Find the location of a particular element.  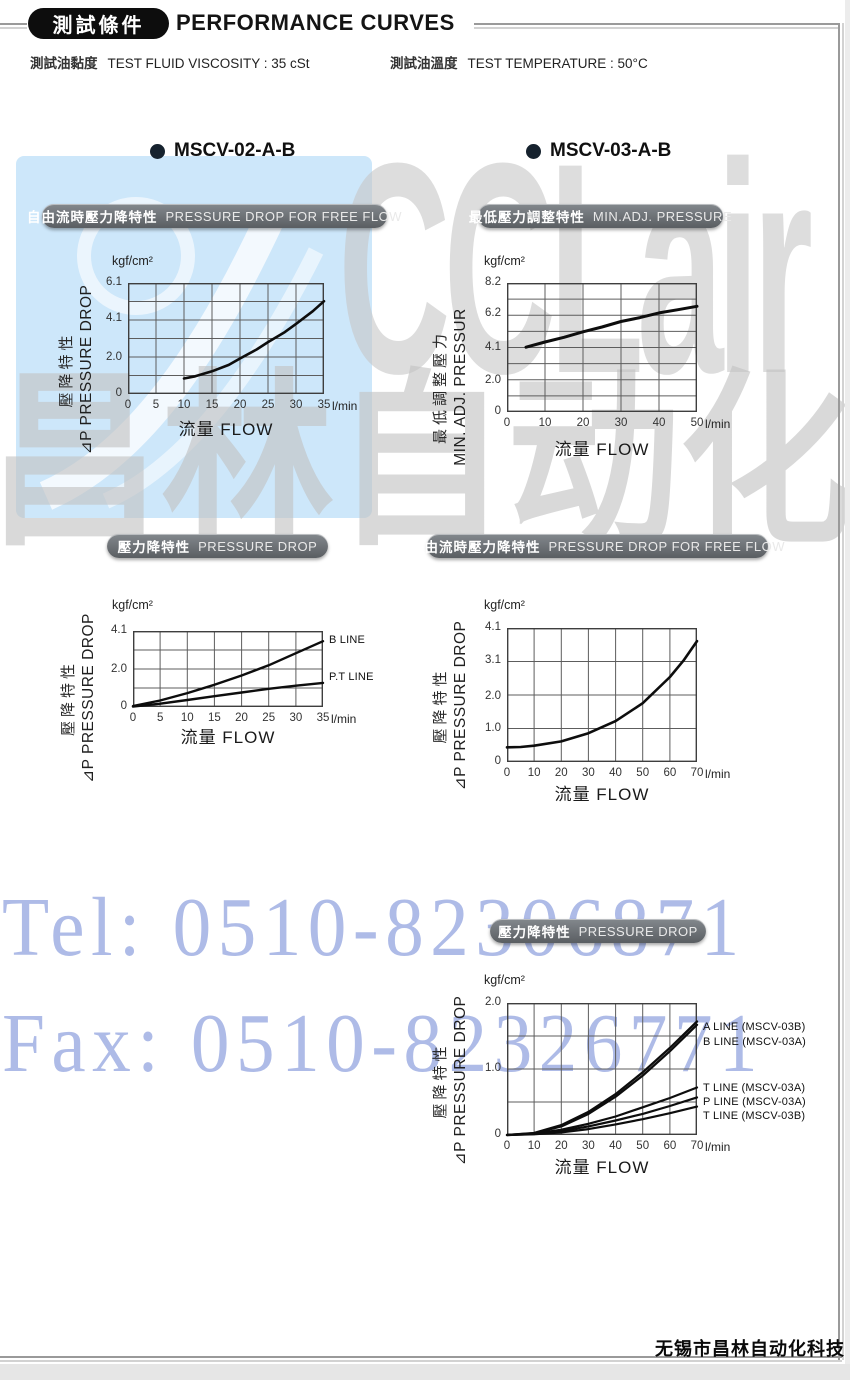

x-tick-label: 20 is located at coordinates (561, 773).